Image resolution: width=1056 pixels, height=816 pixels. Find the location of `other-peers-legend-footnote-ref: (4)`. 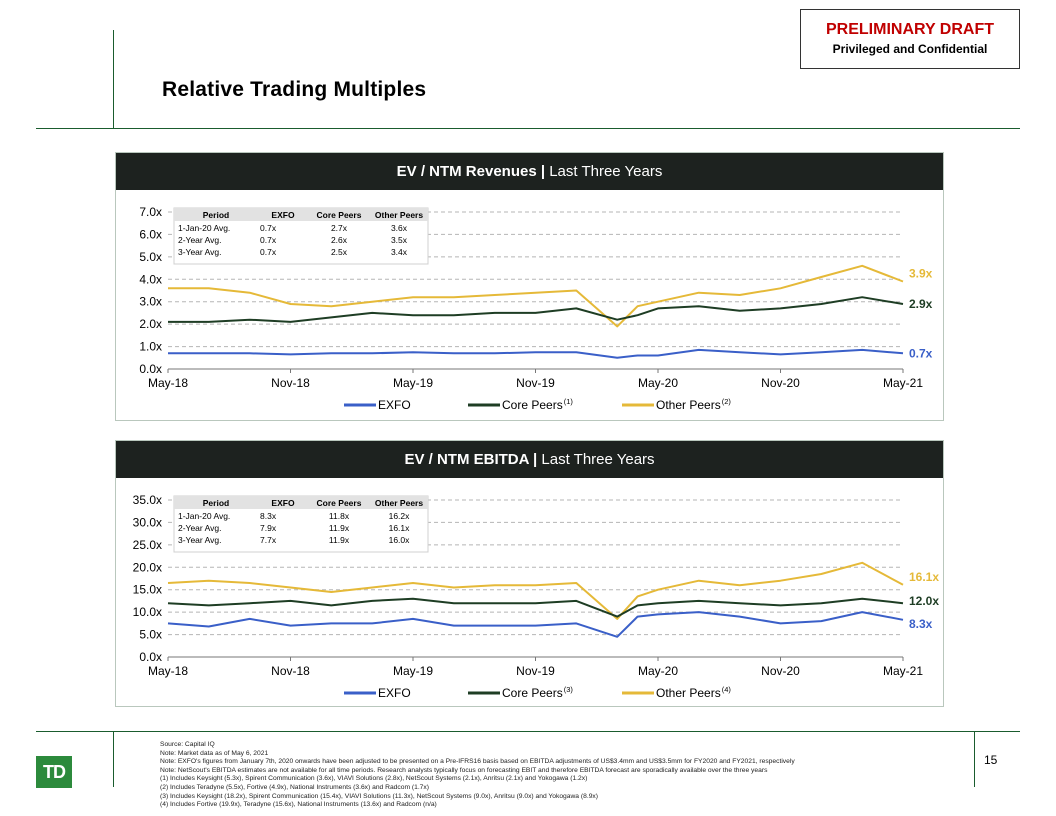

other-peers-legend-footnote-ref: (4) is located at coordinates (727, 689).